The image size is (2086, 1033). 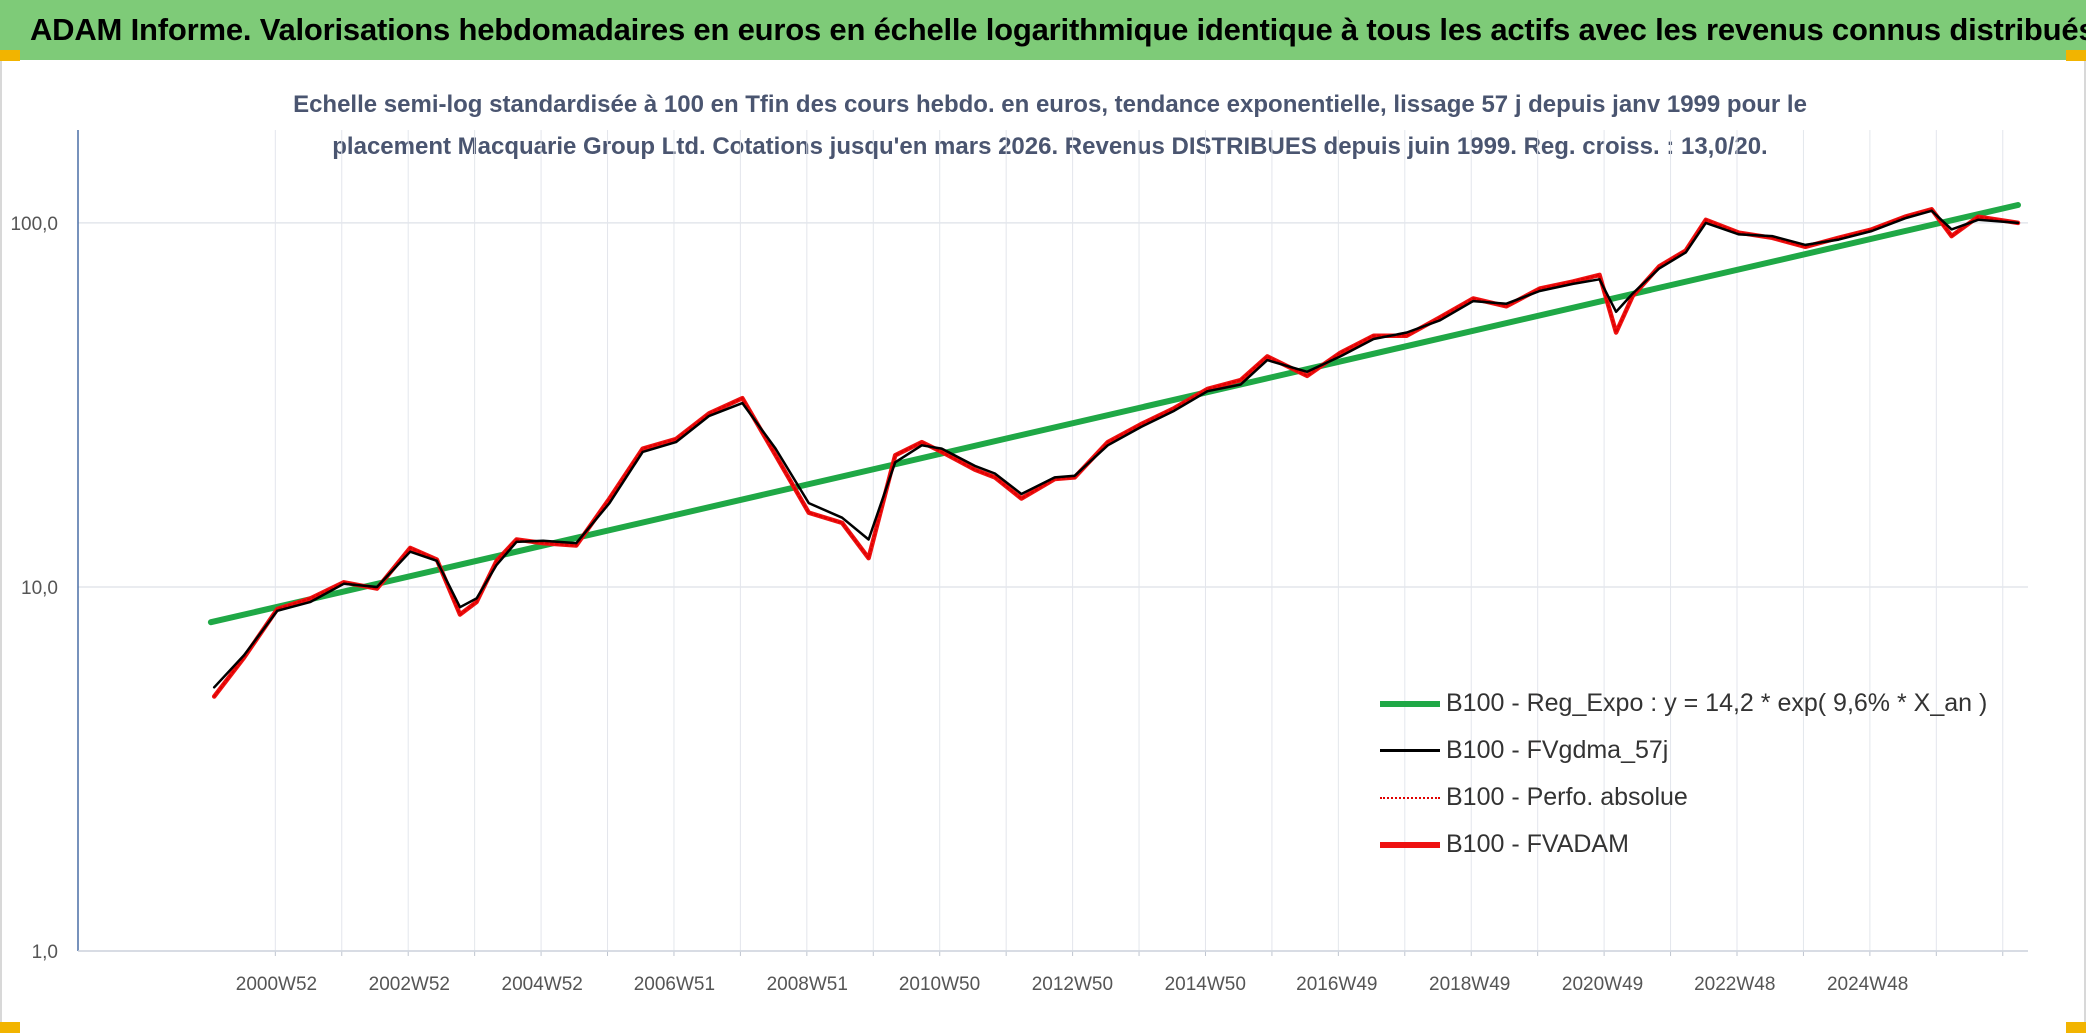 I want to click on legend-item-perfo: B100 - Perfo. absolue, so click(x=1683, y=797).